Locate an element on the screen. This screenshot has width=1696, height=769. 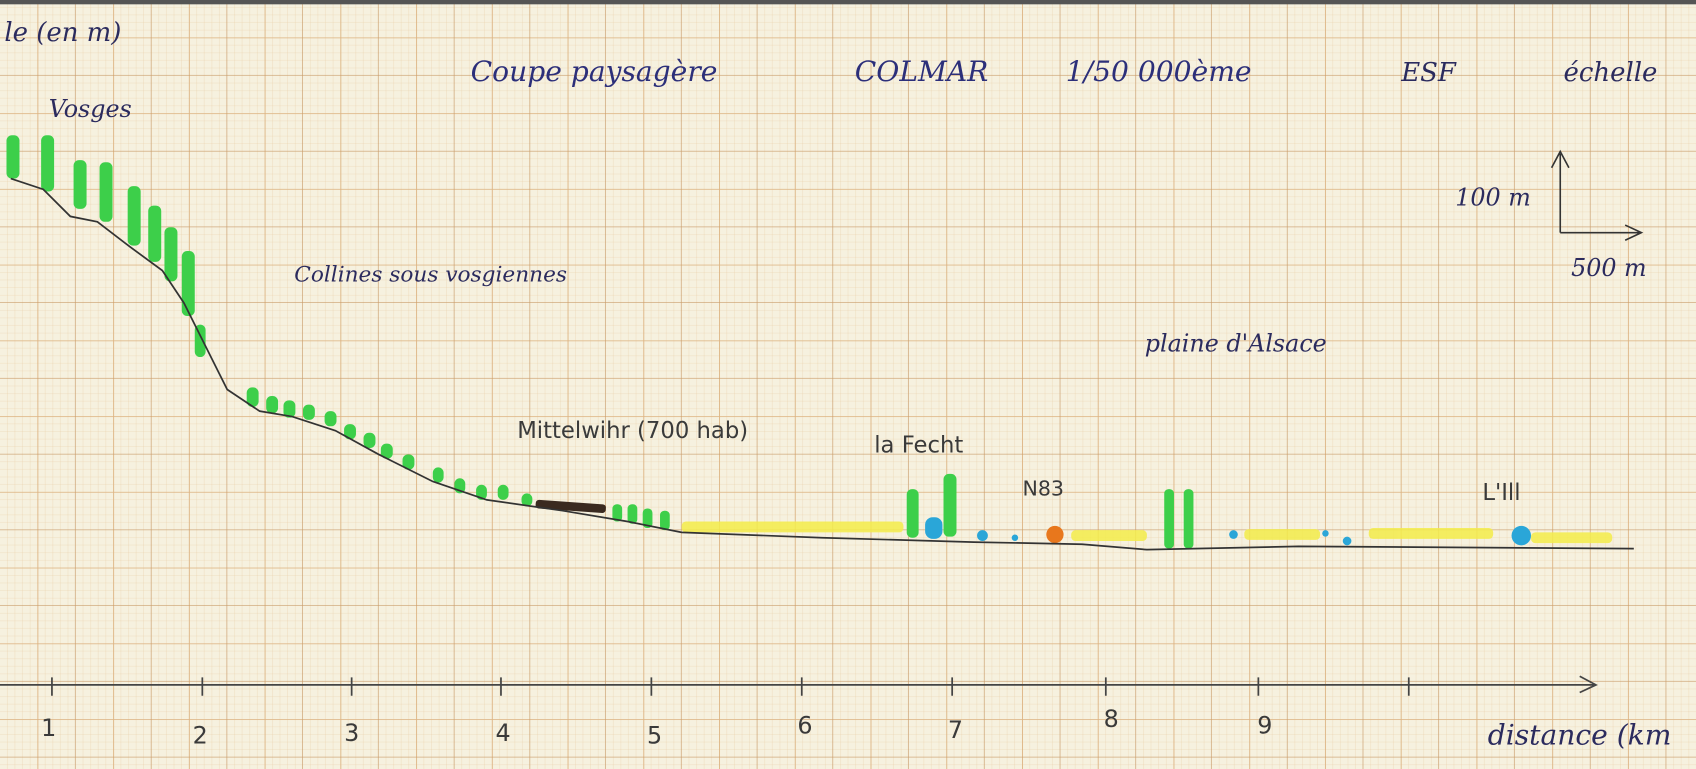
road-marker is located at coordinates (1055, 534).